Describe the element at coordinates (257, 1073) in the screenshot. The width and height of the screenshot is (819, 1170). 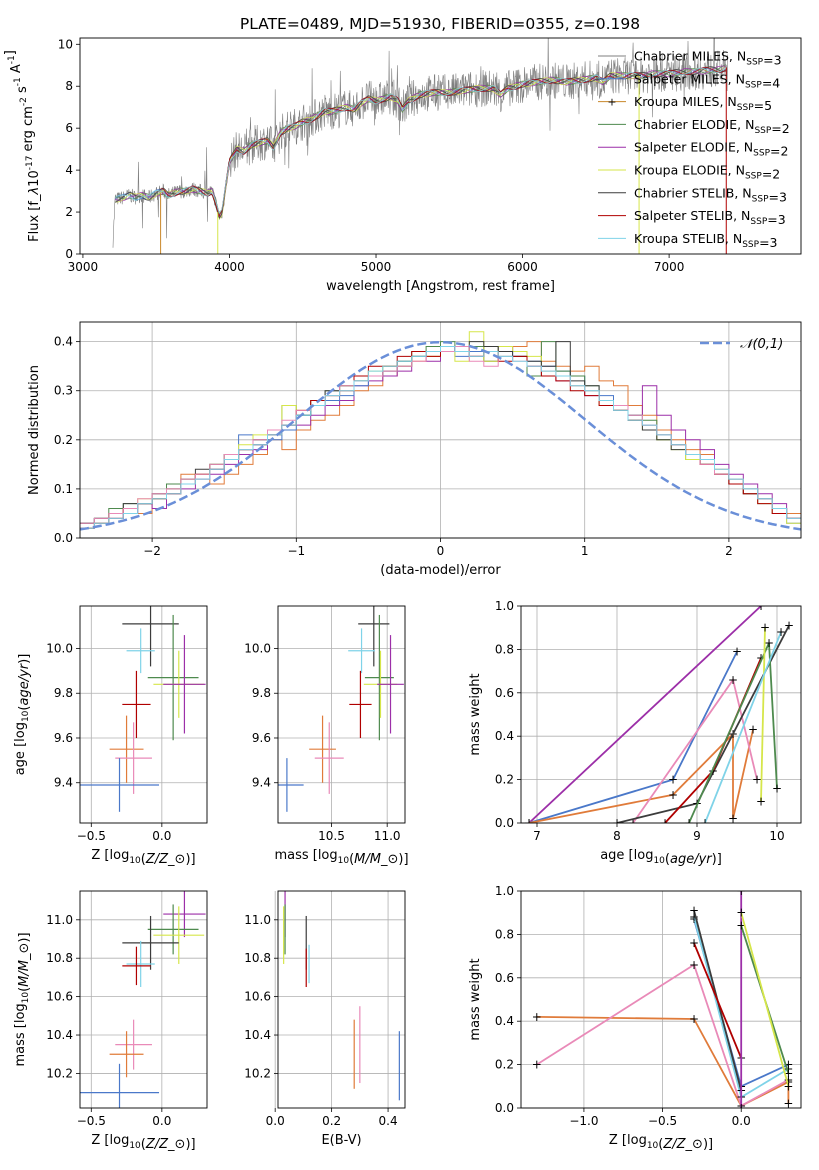
I see `y-tick-label: 10.2` at that location.